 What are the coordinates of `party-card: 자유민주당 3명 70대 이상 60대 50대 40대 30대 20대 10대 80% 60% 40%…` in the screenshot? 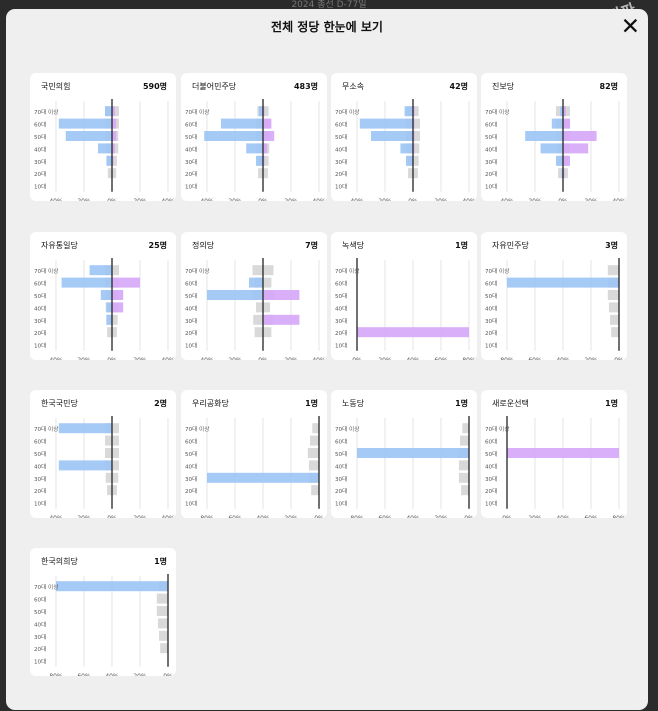 It's located at (554, 296).